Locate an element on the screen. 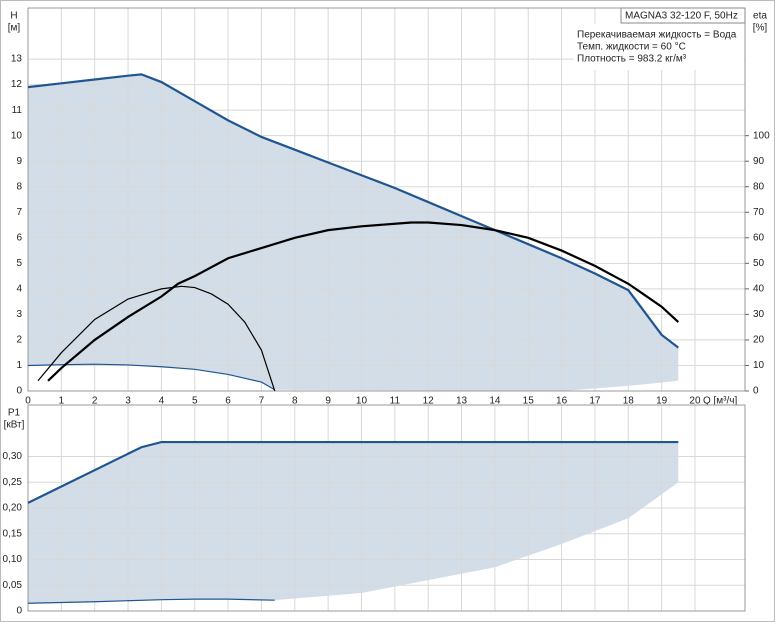 This screenshot has width=775, height=622. x-tick-label: 20 is located at coordinates (695, 401).